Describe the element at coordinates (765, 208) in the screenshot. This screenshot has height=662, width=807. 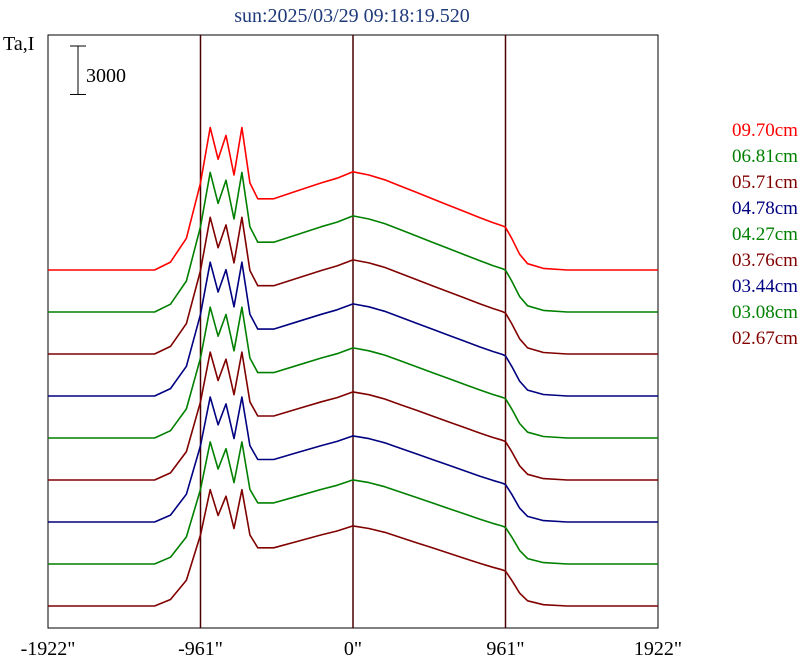
I see `legend-entry-04.78cm: 04.78cm` at that location.